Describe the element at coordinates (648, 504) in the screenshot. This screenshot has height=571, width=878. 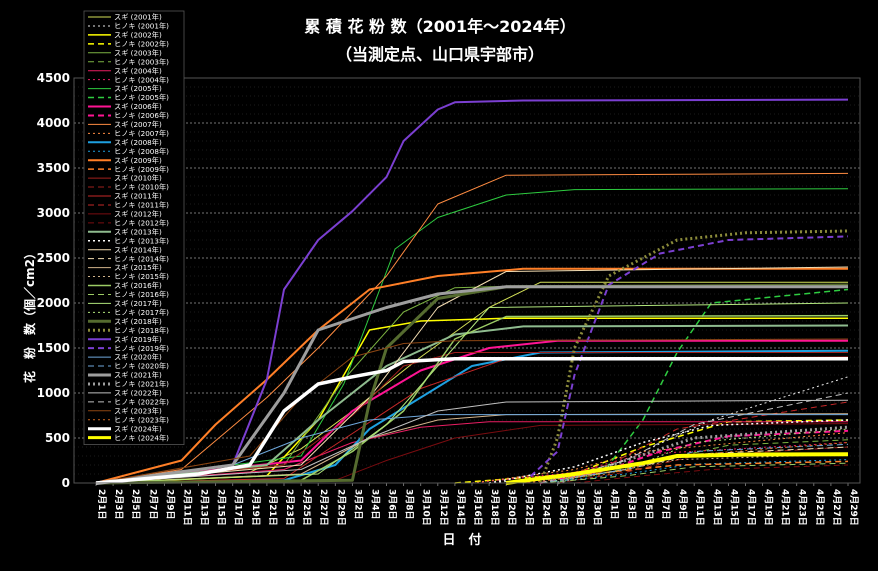
I see `x-tick-label: 4月5日` at that location.